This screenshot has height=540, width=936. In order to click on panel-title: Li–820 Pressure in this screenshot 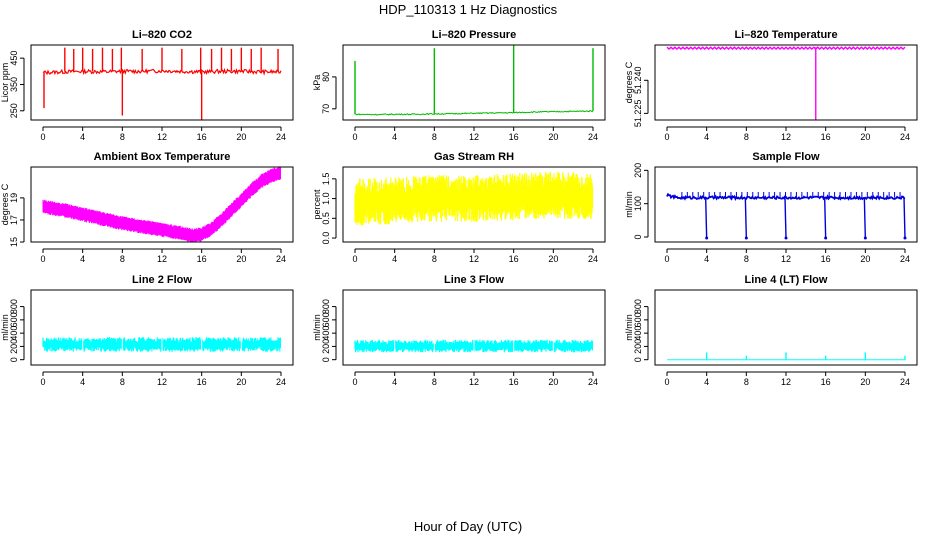, I will do `click(474, 35)`.